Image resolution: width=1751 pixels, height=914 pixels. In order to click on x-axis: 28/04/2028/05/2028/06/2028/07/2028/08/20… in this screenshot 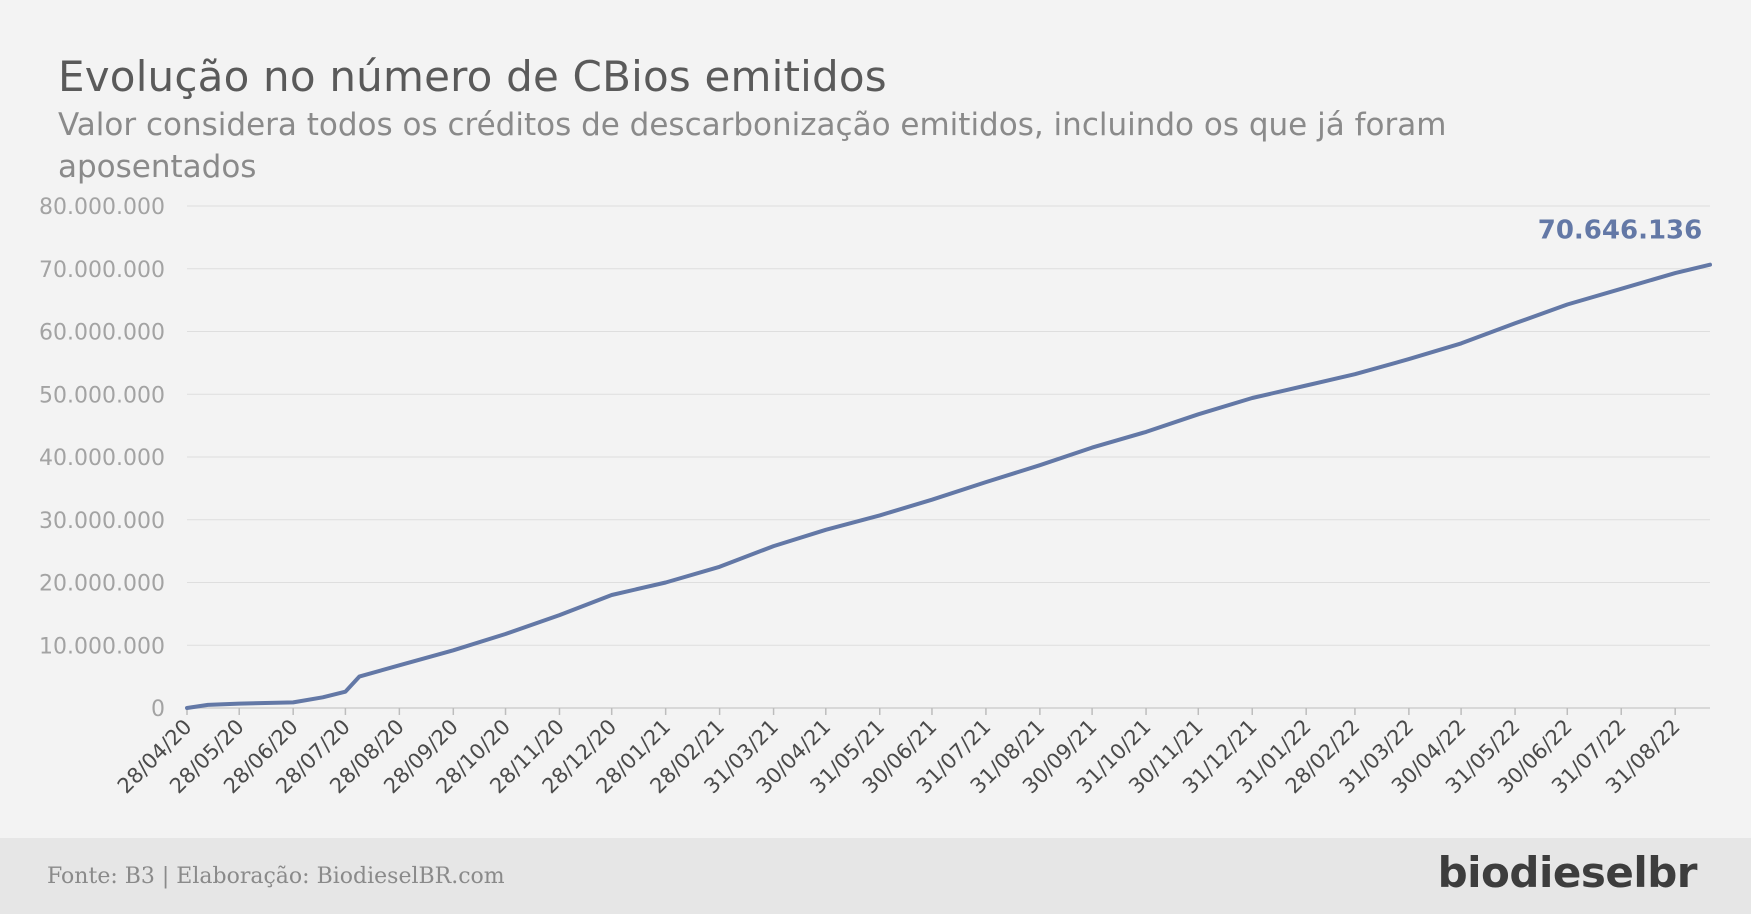, I will do `click(911, 752)`.